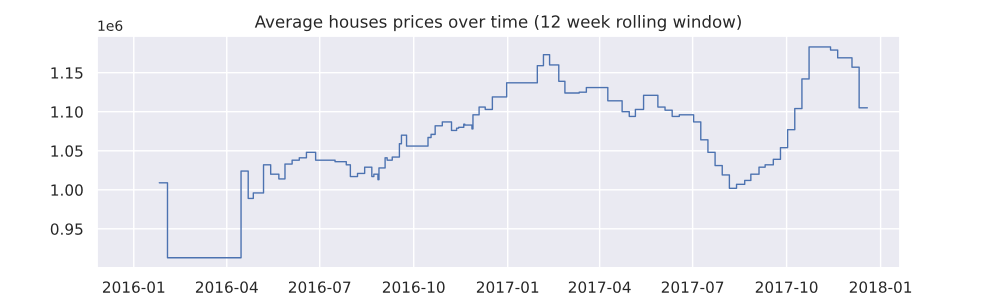  Describe the element at coordinates (66, 229) in the screenshot. I see `y-tick-label: 0.95` at that location.